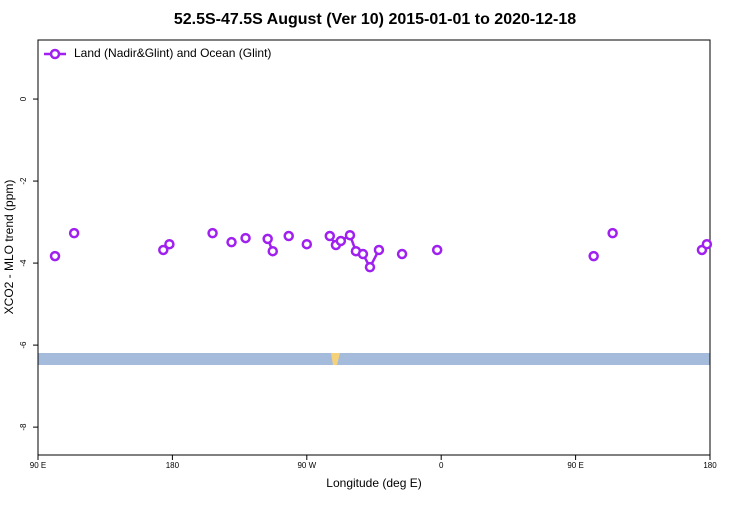 Image resolution: width=750 pixels, height=505 pixels. I want to click on y-tick-label: -2, so click(23, 181).